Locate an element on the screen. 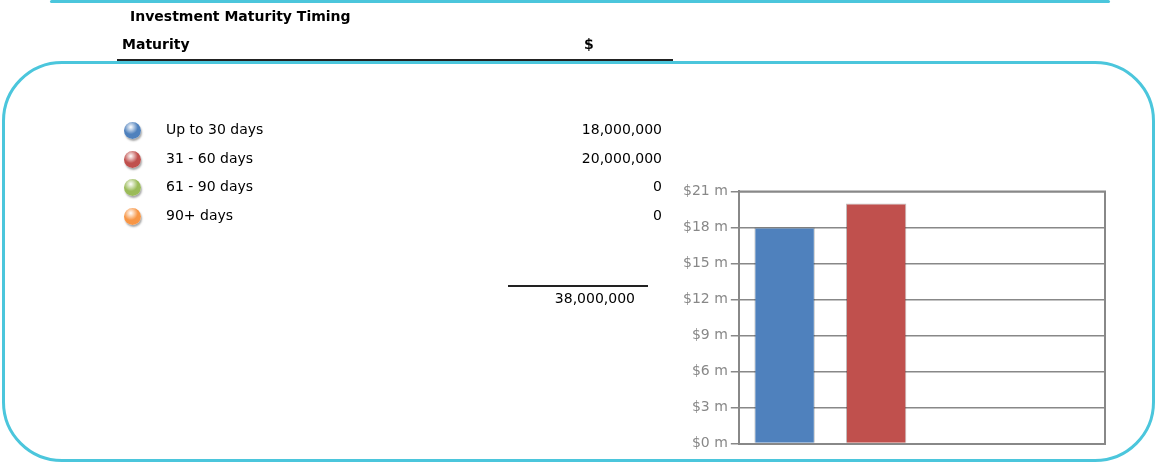  legend-label: 61 - 90 days is located at coordinates (210, 186).